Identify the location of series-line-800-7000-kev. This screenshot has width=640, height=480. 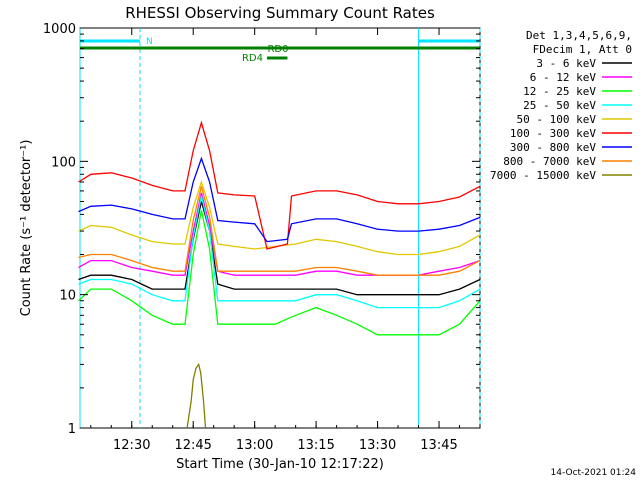
(279, 231).